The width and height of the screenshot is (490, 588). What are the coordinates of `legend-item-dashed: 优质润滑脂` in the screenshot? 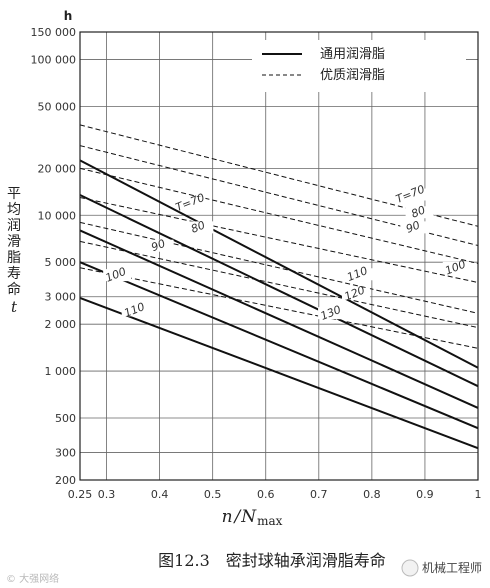 It's located at (352, 75).